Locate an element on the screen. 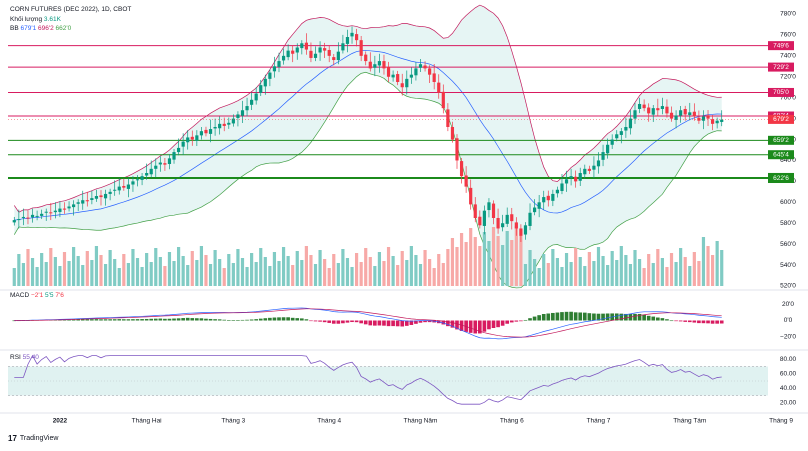  tradingview-brand: 17 TradingView is located at coordinates (33, 438).